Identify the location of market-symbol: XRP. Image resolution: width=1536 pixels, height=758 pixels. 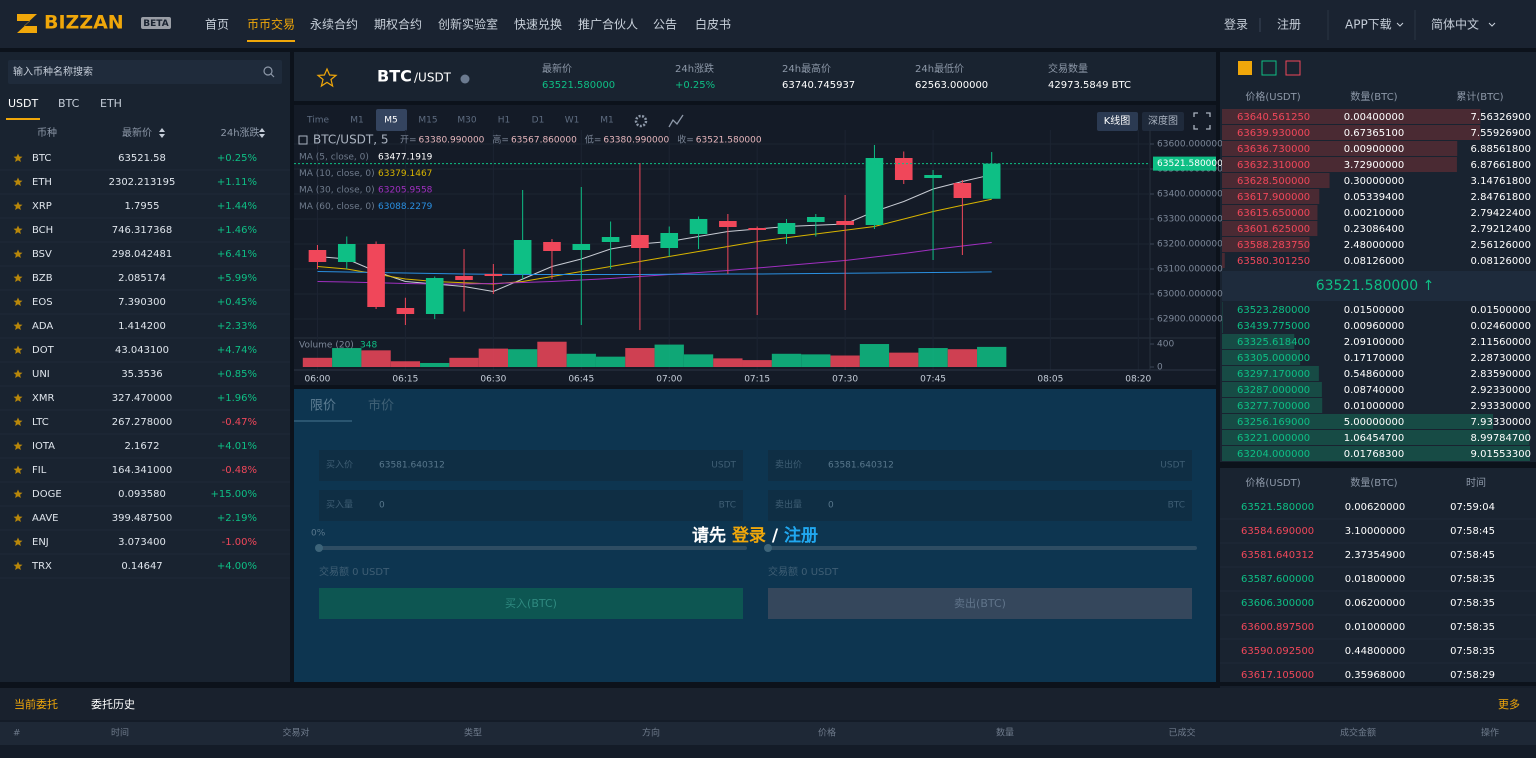
(42, 206).